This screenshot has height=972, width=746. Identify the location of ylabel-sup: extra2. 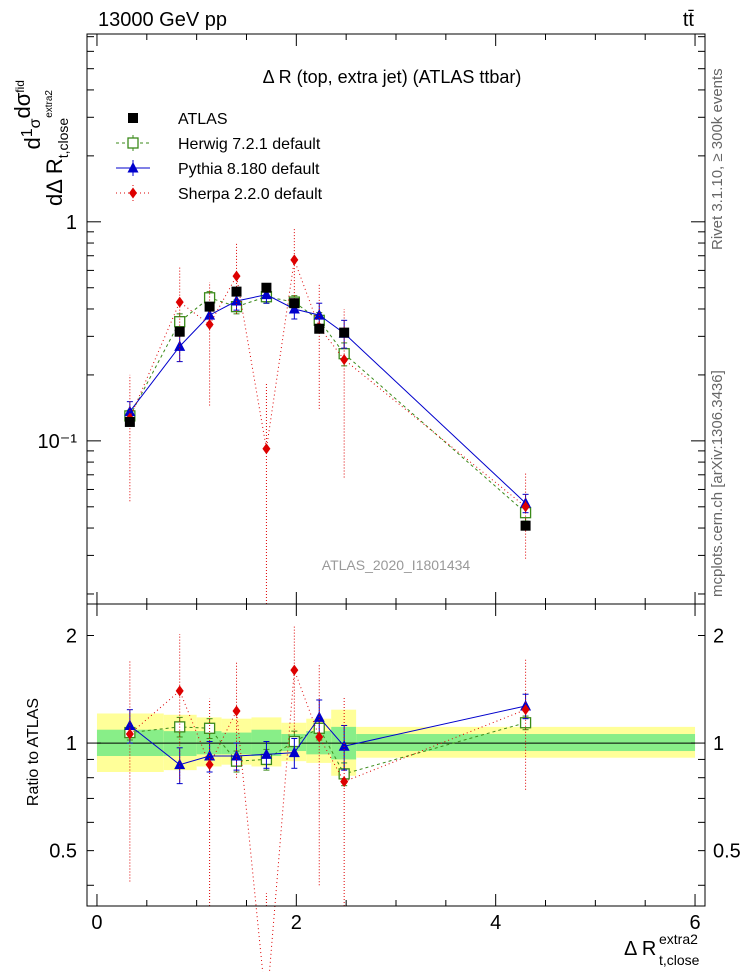
(49, 104).